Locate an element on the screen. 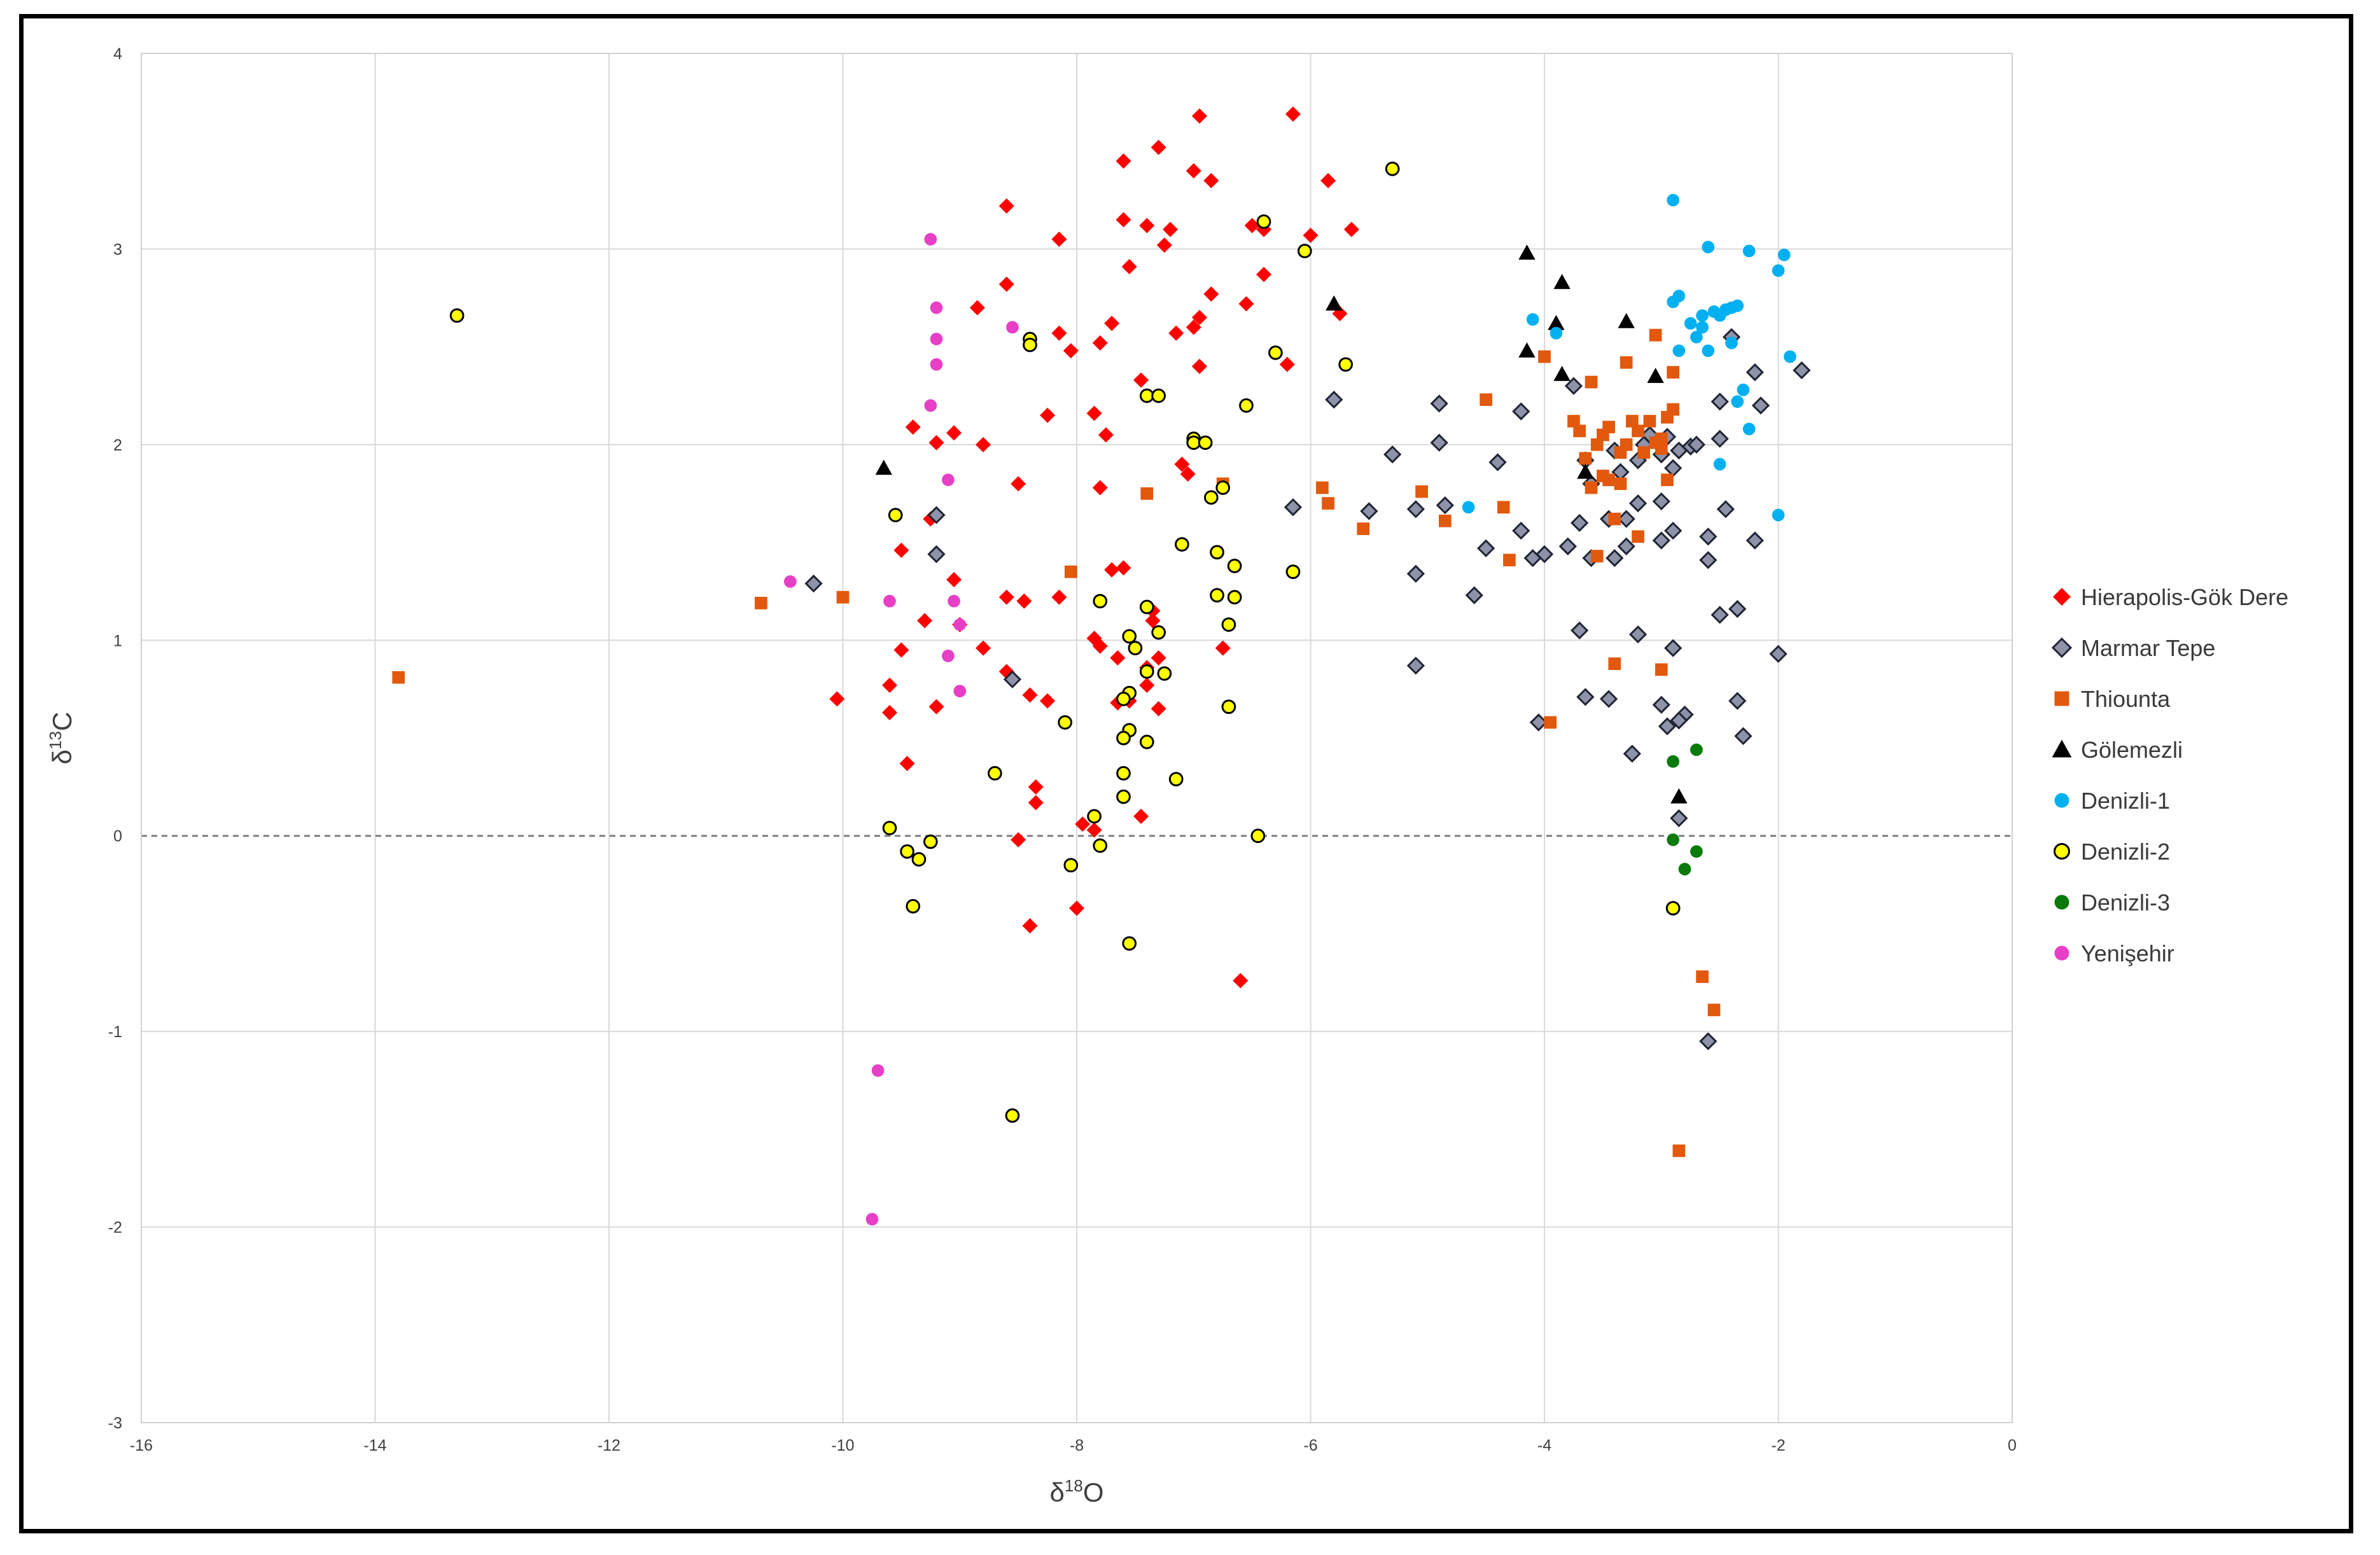 Image resolution: width=2380 pixels, height=1555 pixels. y-tick-label: 3 is located at coordinates (117, 250).